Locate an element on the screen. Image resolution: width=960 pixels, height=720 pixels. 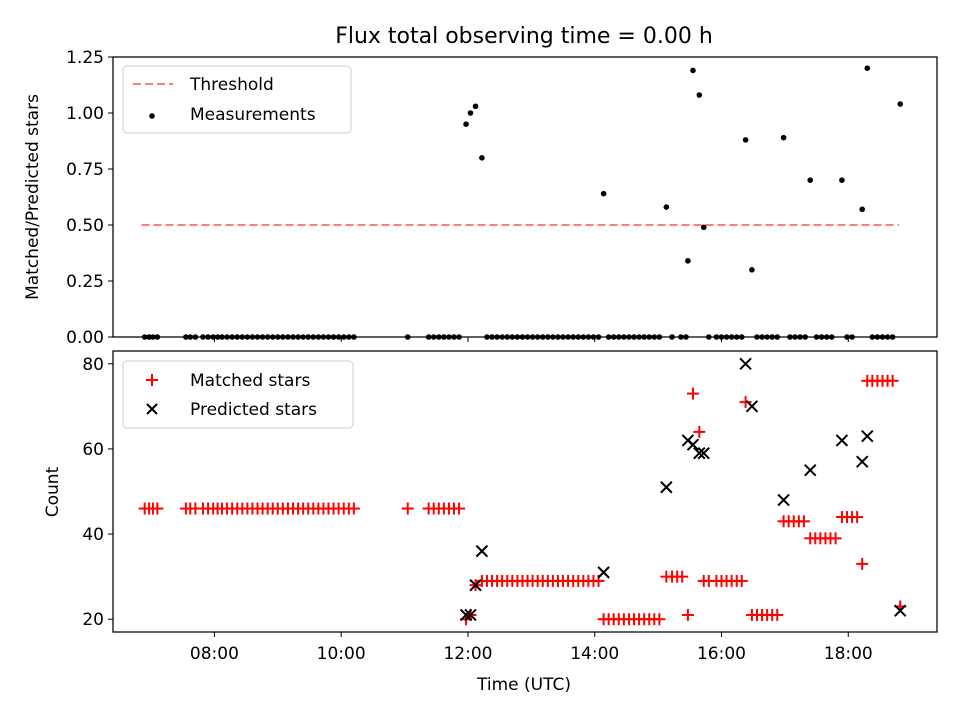
top-legend: Threshold Measurements is located at coordinates (237, 99).